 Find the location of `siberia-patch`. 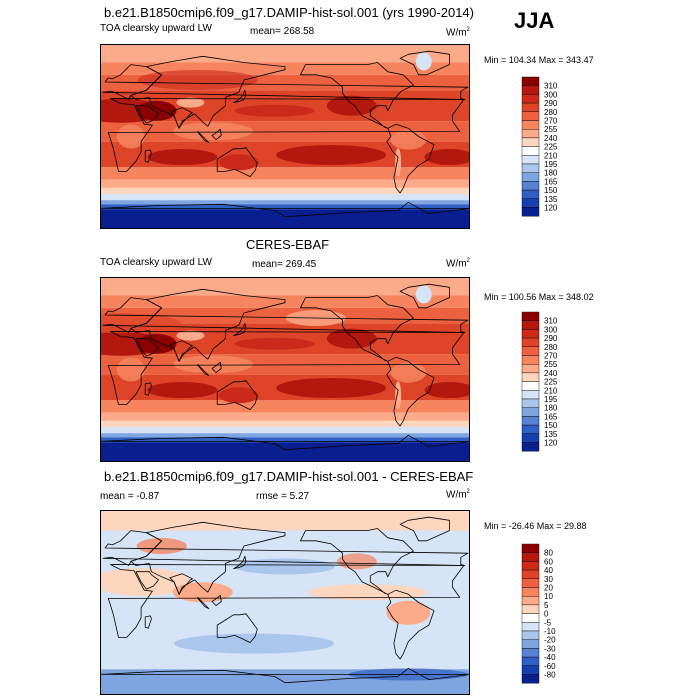

siberia-patch is located at coordinates (197, 79).